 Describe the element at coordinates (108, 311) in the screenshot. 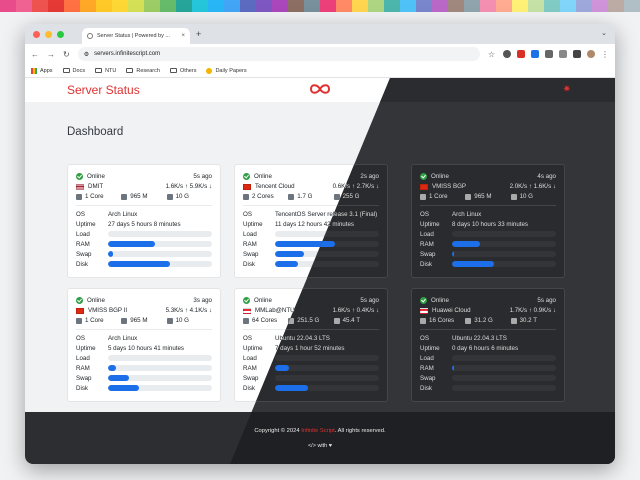

I see `server-name: VMISS BGP II` at that location.